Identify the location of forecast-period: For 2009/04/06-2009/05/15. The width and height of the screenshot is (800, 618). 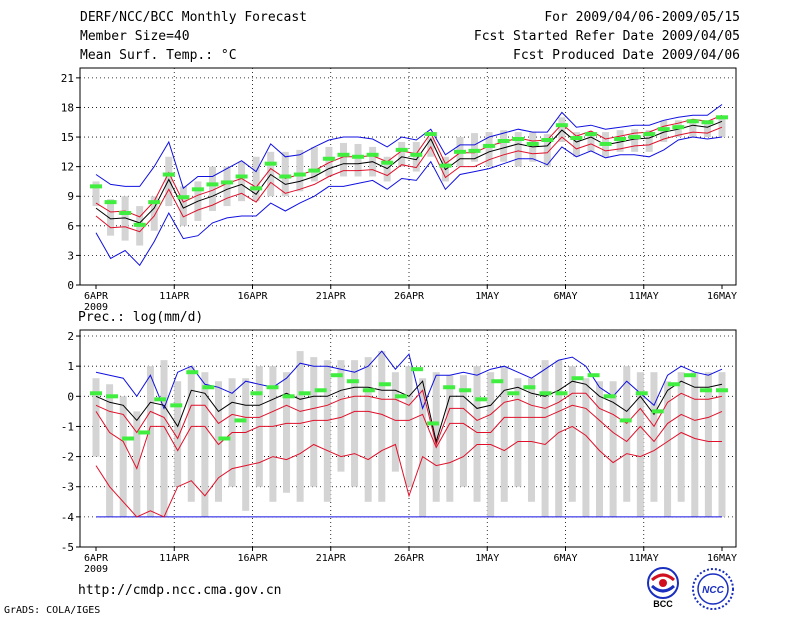
(642, 17).